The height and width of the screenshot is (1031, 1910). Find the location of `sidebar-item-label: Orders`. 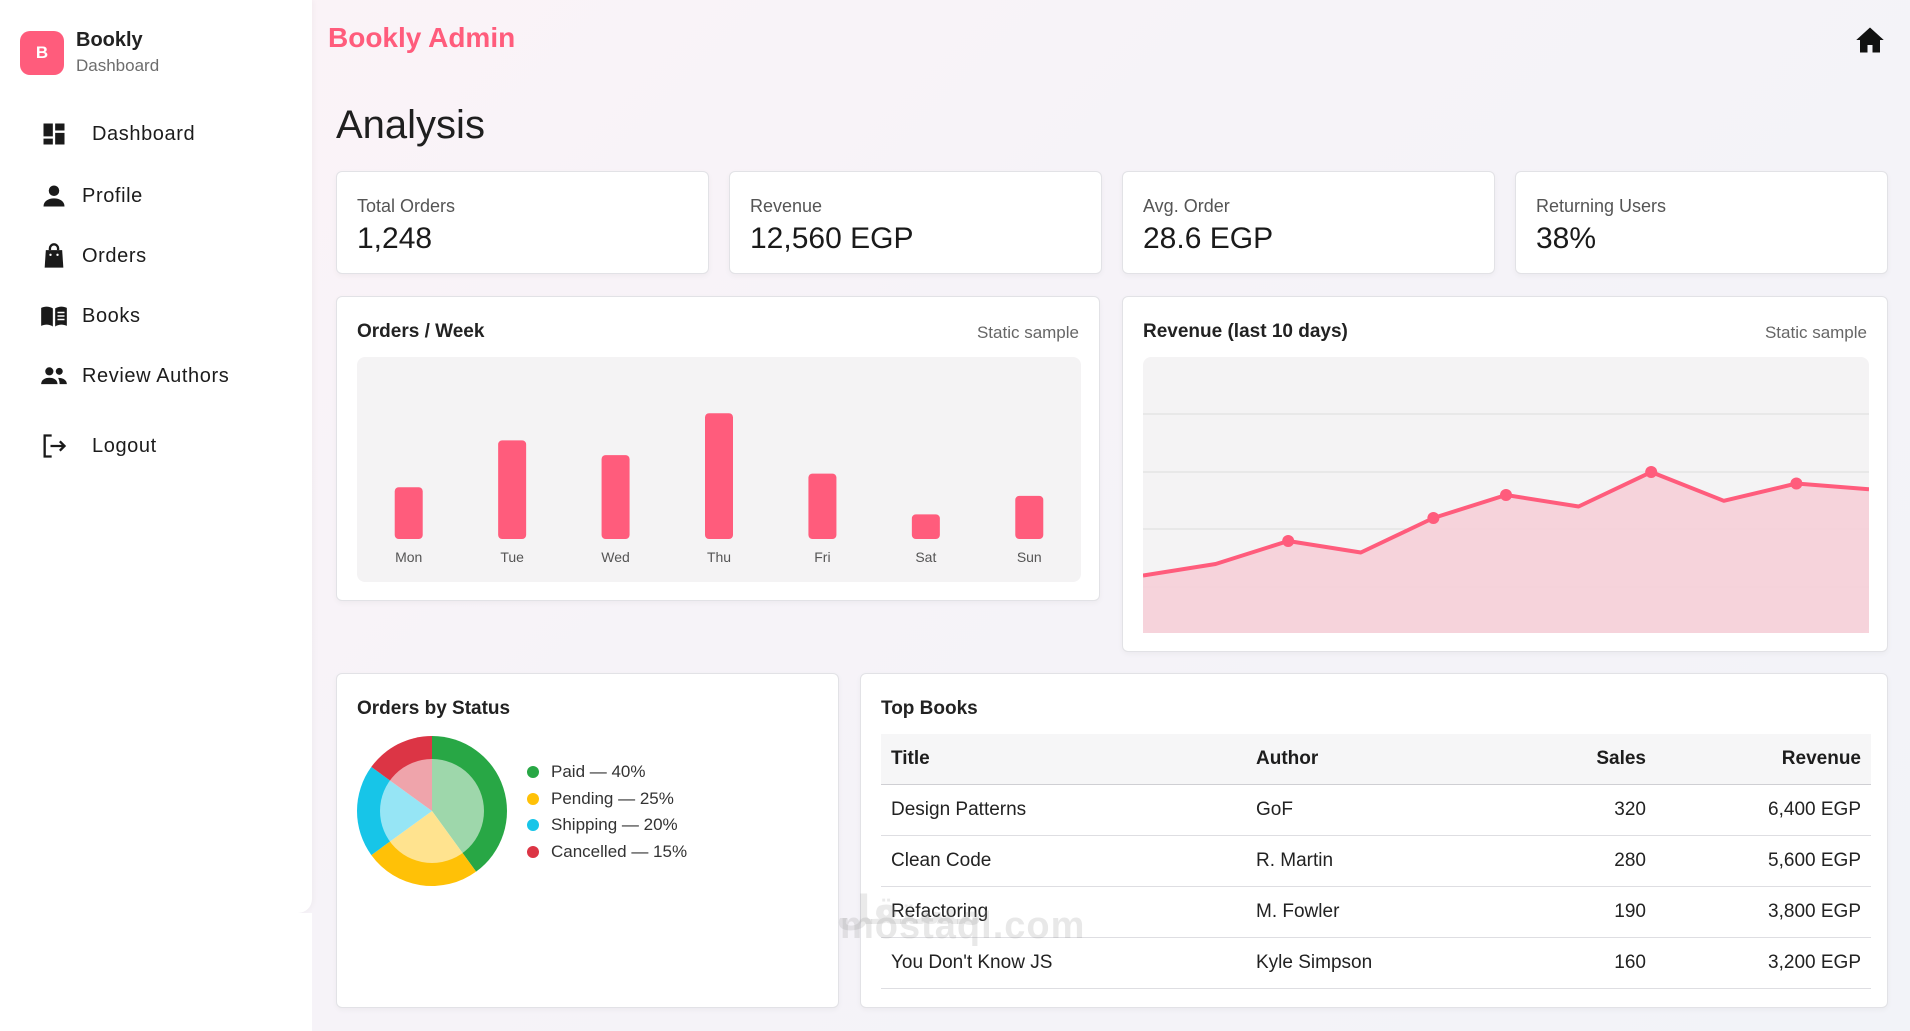

sidebar-item-label: Orders is located at coordinates (114, 255).